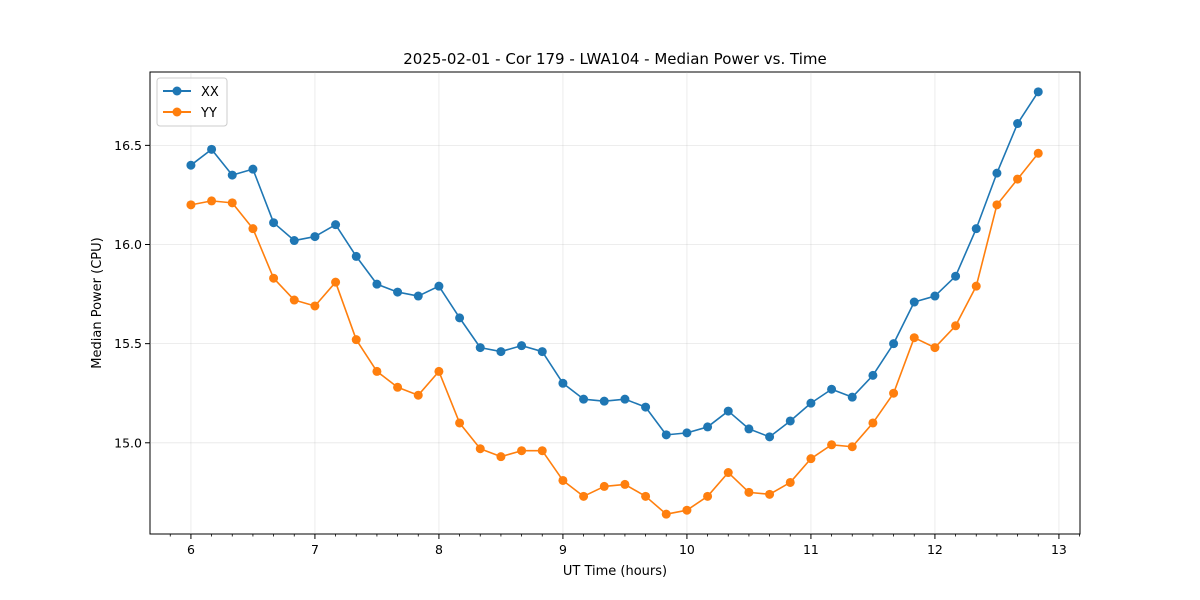  I want to click on x-axis-label: UT Time (hours), so click(615, 571).